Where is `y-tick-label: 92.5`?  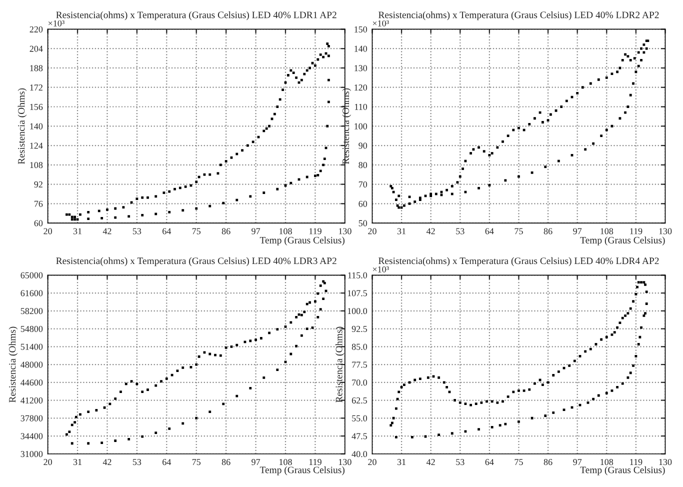
y-tick-label: 92.5 is located at coordinates (360, 329).